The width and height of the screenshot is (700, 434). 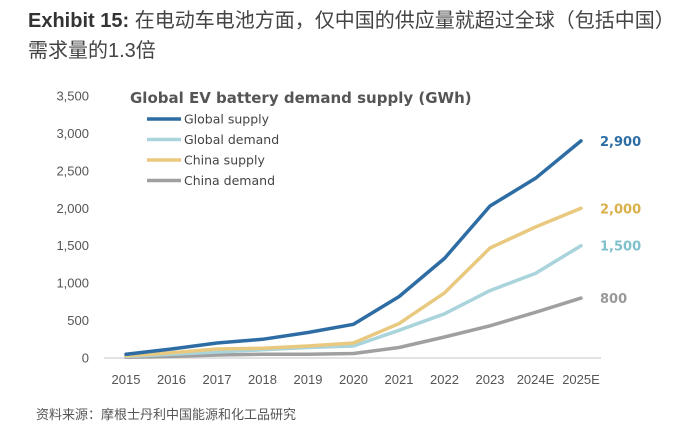 What do you see at coordinates (171, 379) in the screenshot?
I see `x-tick-label: 2016` at bounding box center [171, 379].